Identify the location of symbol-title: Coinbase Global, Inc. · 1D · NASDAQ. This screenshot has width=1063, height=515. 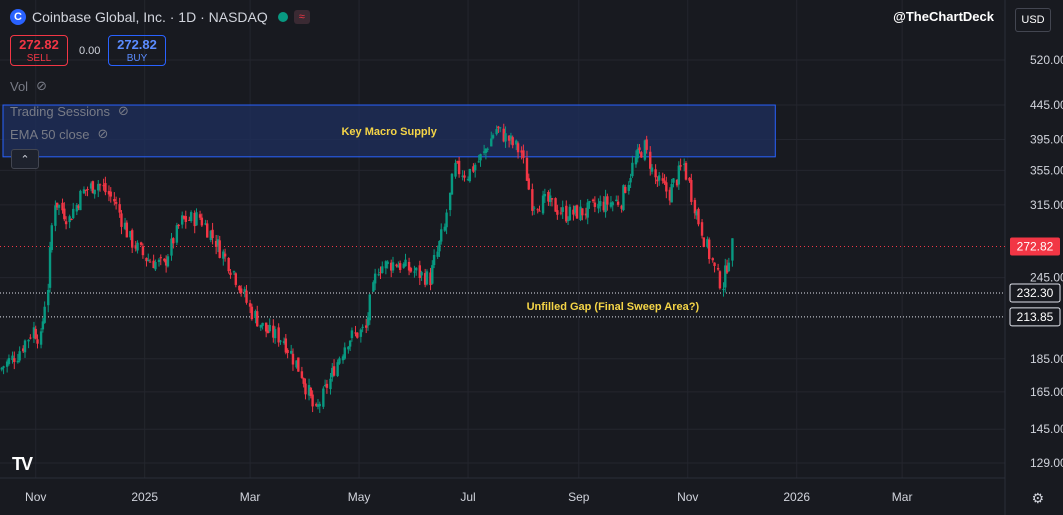
(150, 17).